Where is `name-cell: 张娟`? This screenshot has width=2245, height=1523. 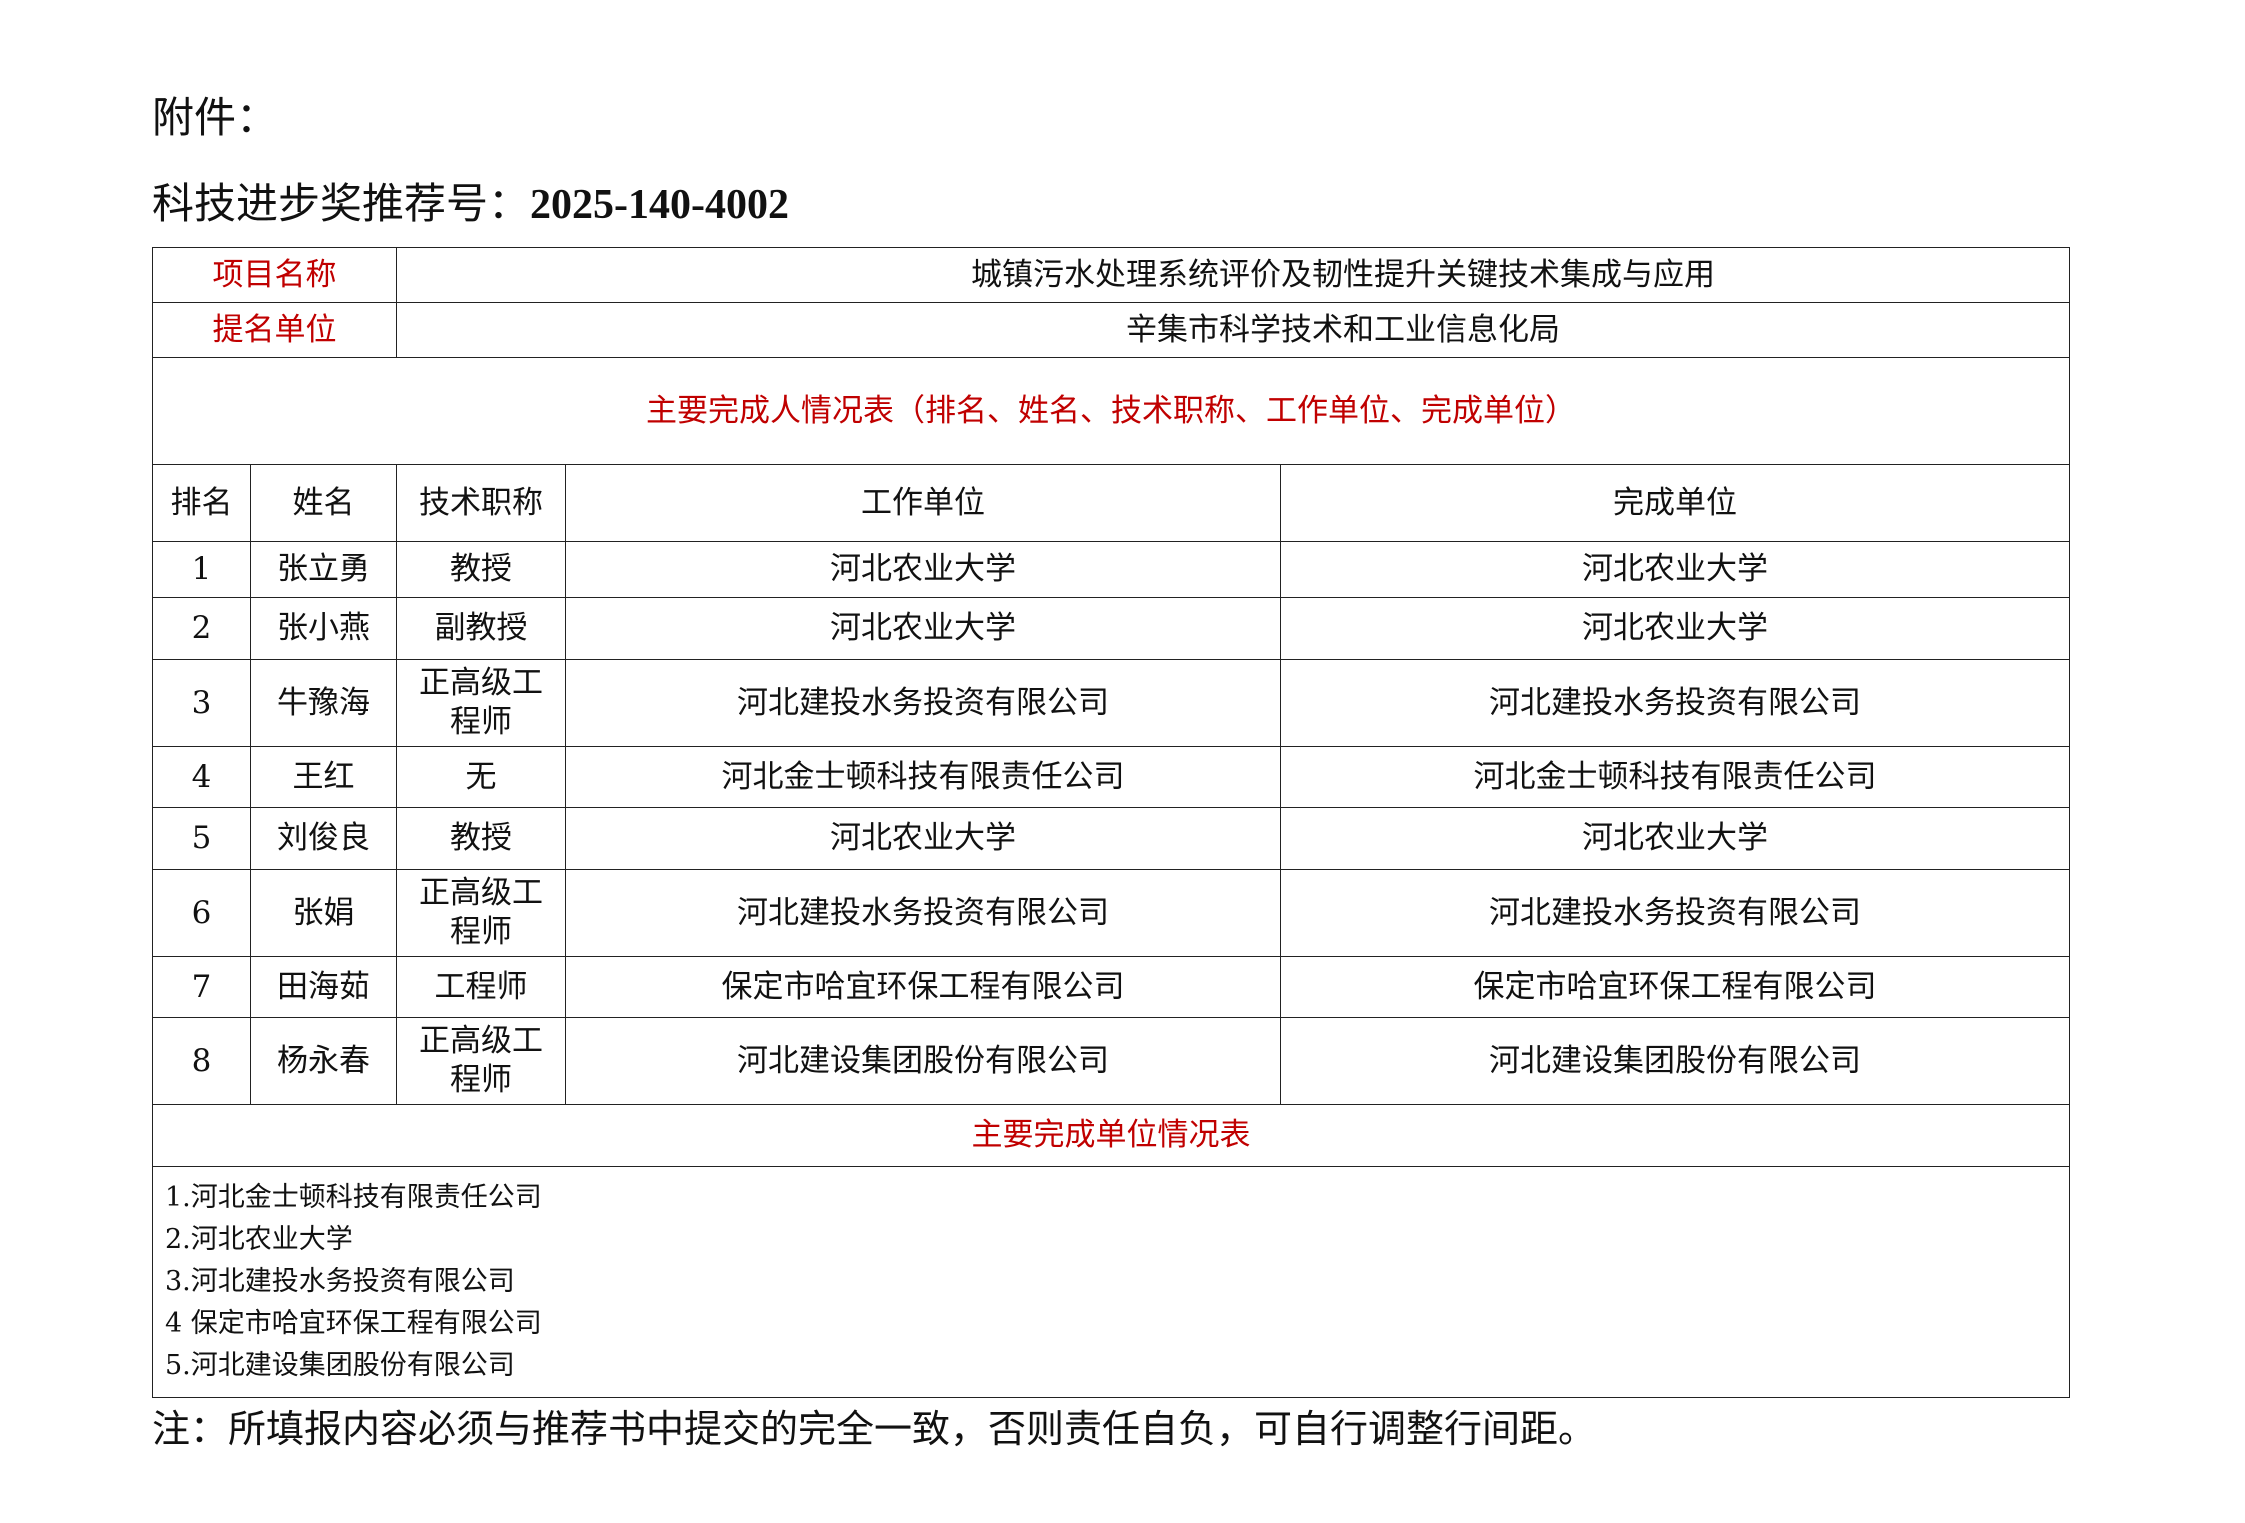 name-cell: 张娟 is located at coordinates (323, 913).